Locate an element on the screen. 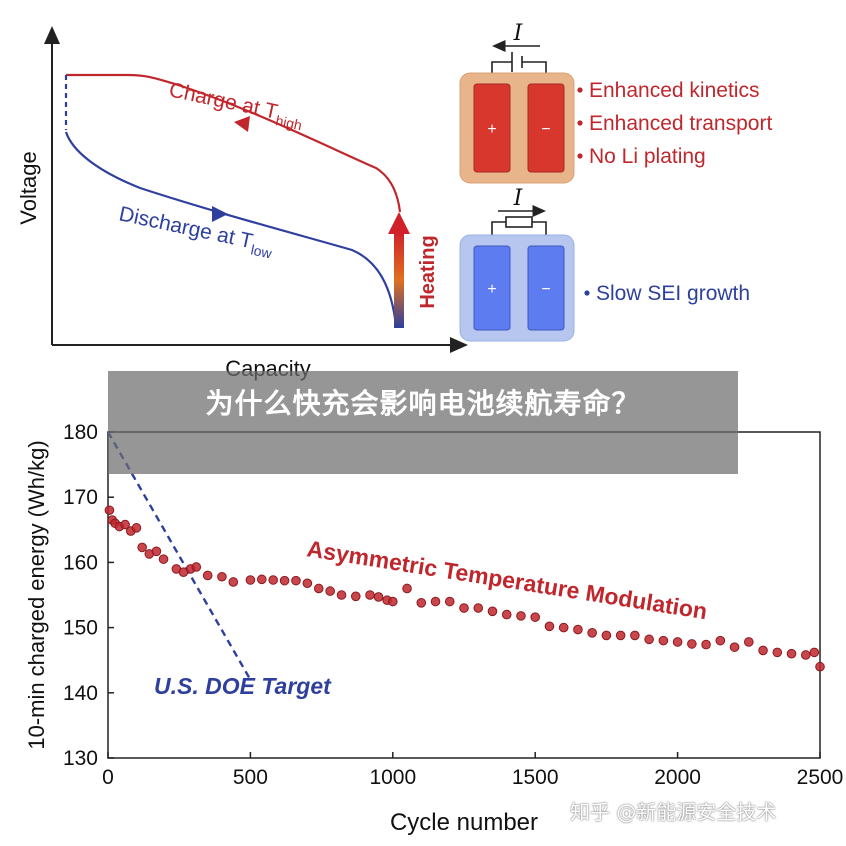  y-tick-label: 140 is located at coordinates (80, 693).